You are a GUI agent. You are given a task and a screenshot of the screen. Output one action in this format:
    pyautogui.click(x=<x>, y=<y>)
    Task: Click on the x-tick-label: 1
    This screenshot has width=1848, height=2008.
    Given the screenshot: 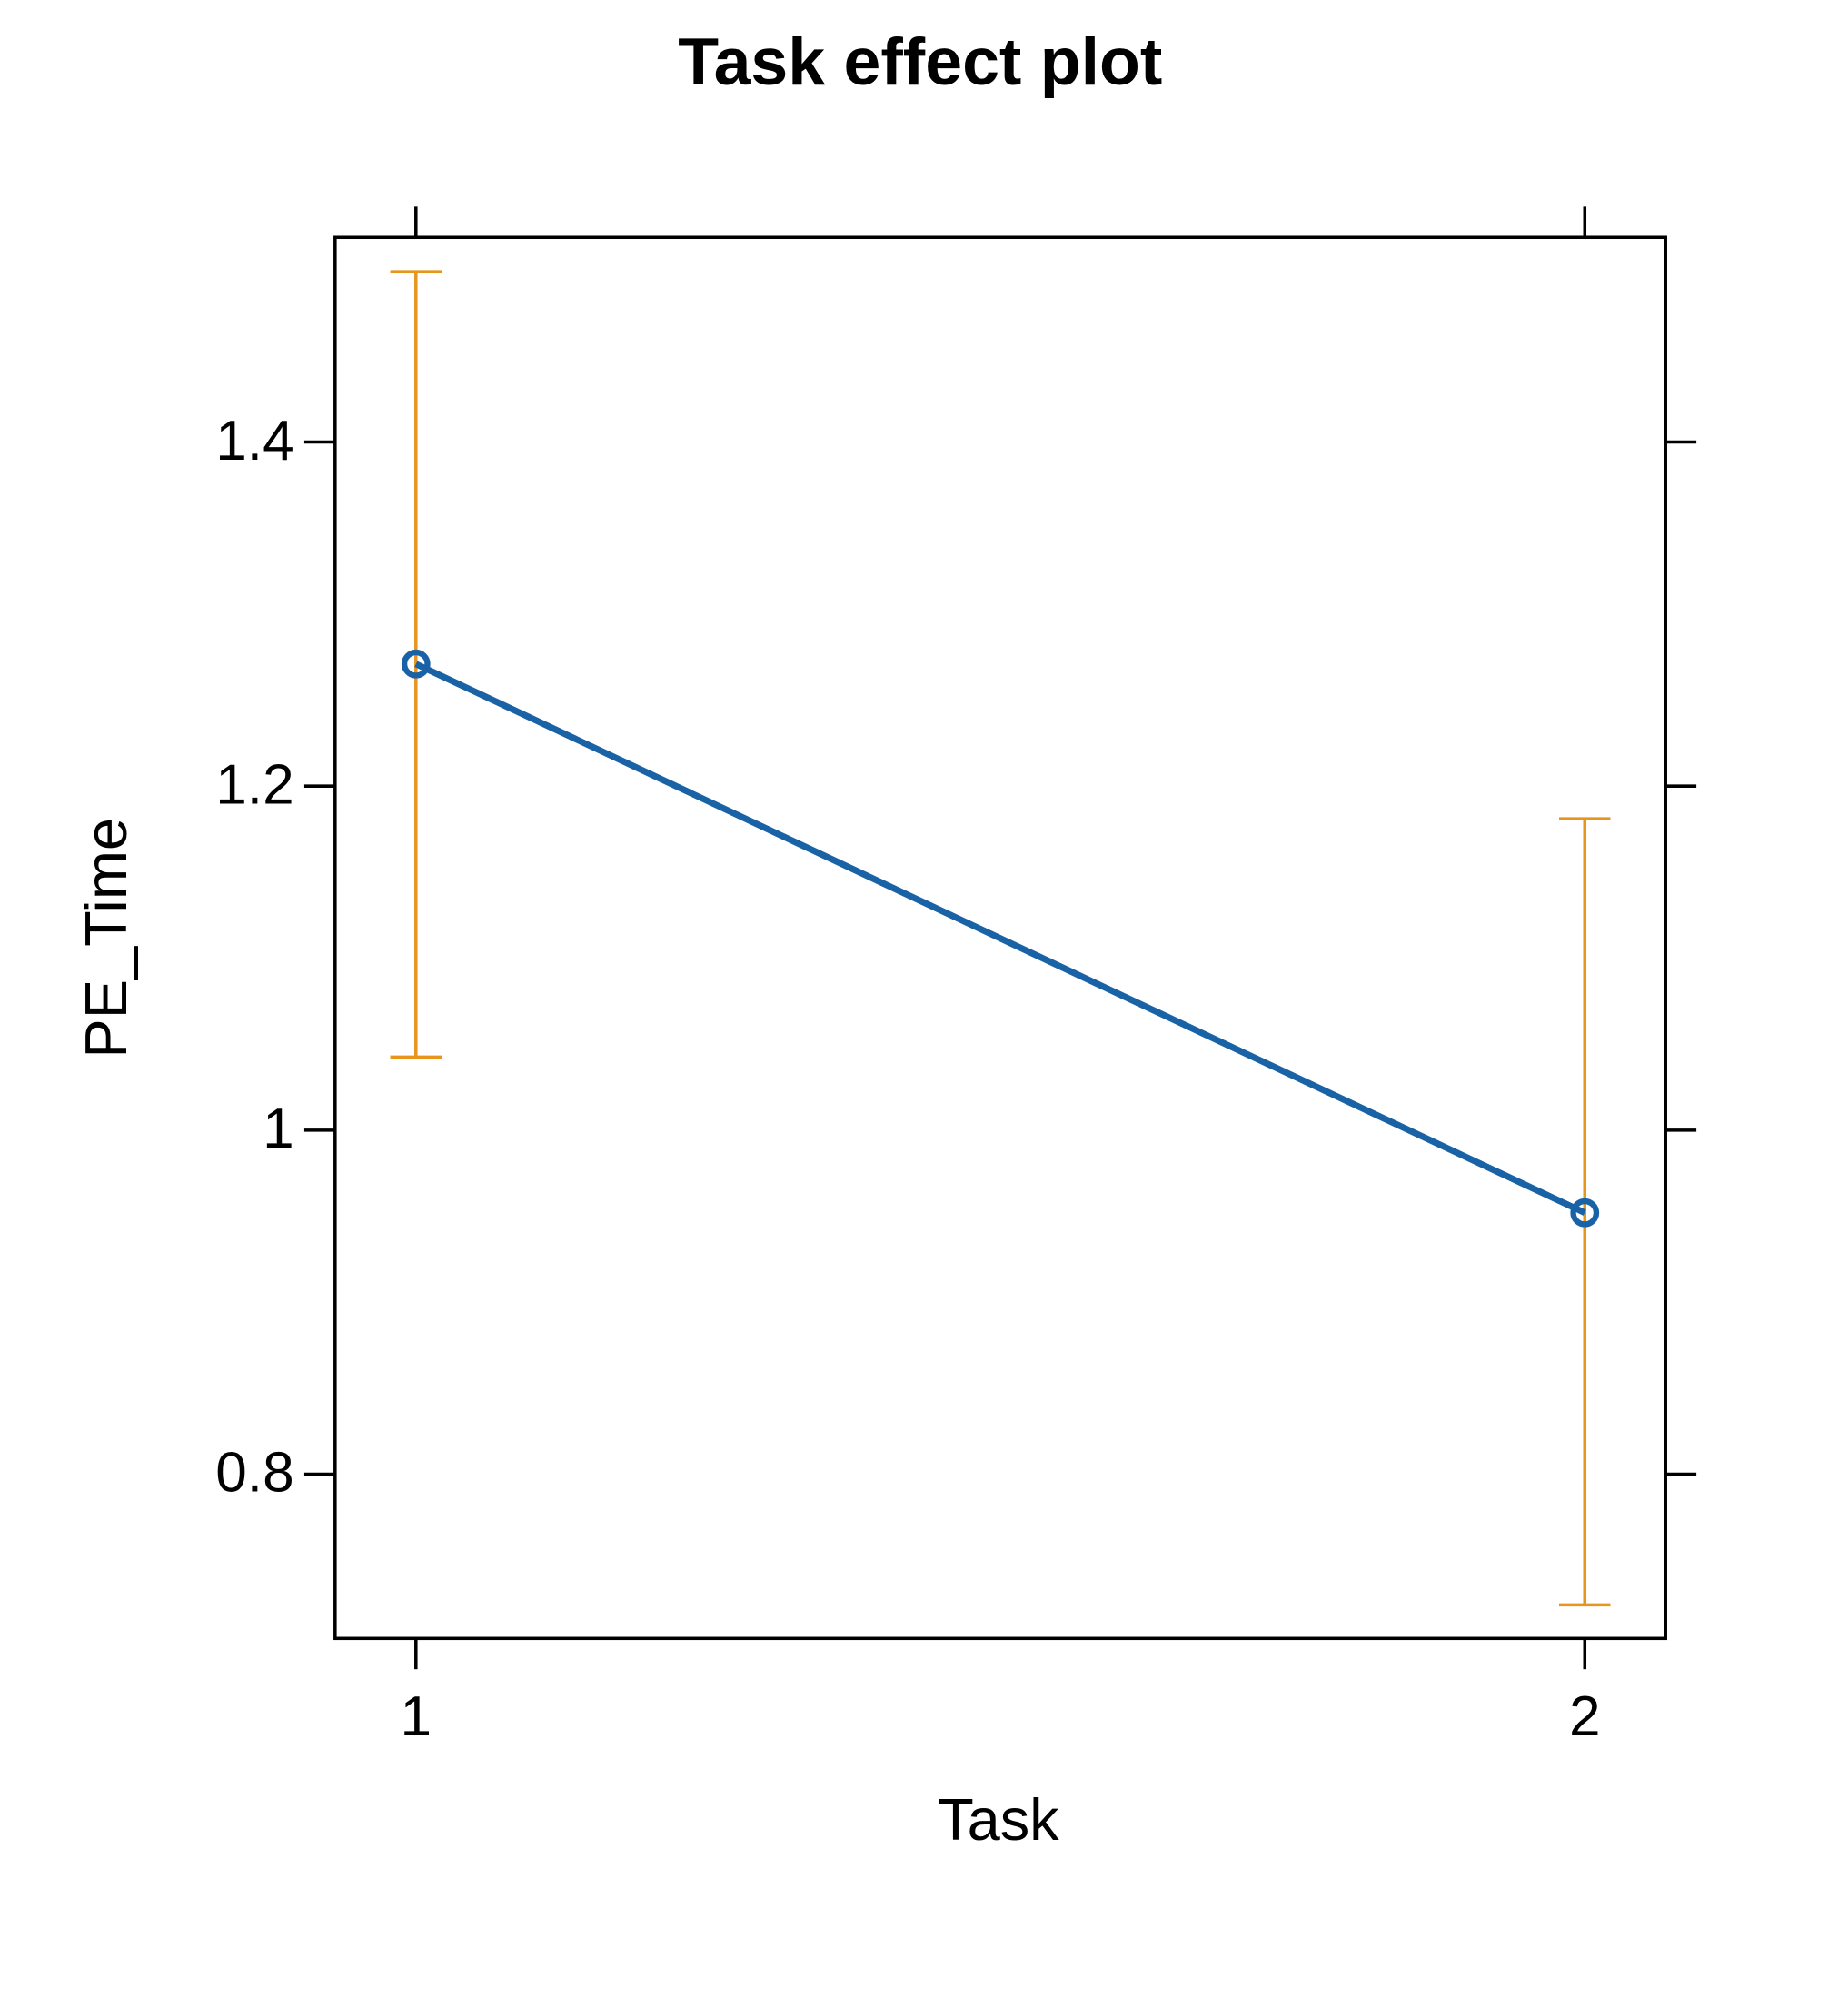 What is the action you would take?
    pyautogui.click(x=417, y=1716)
    